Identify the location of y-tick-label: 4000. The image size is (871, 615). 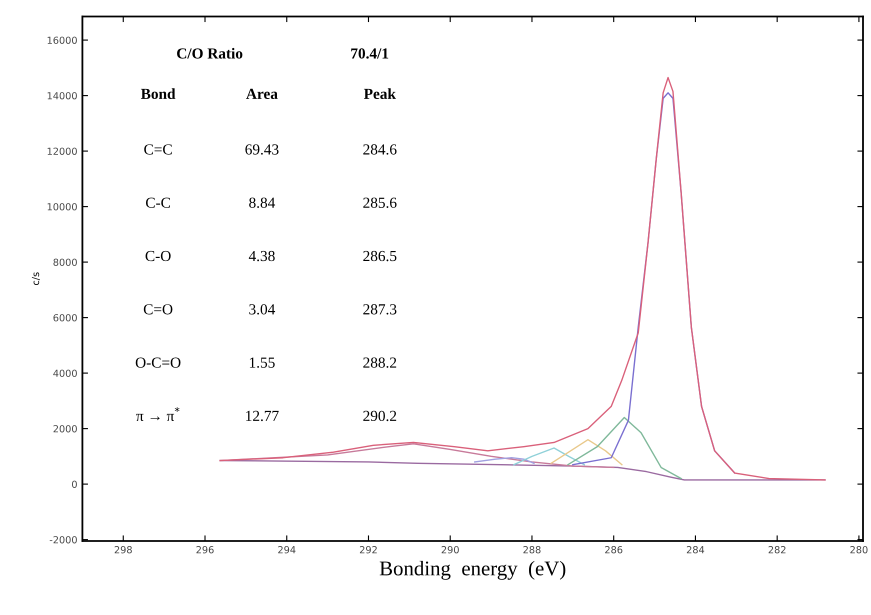
(65, 373).